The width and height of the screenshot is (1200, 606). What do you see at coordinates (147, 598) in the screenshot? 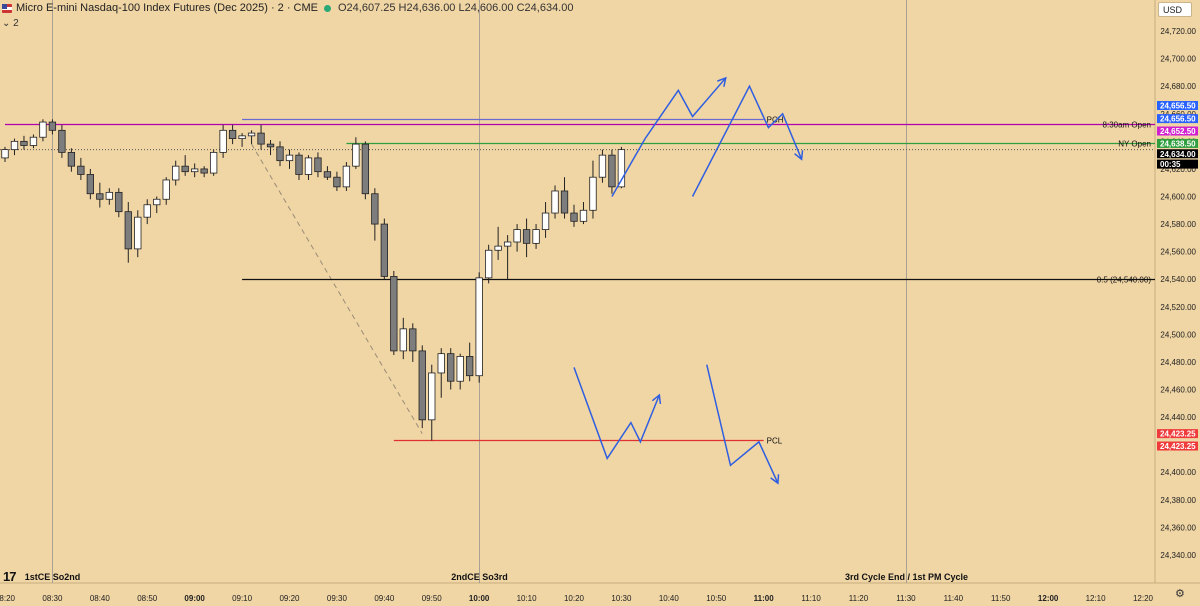
I see `time-tick-label: 08:50` at bounding box center [147, 598].